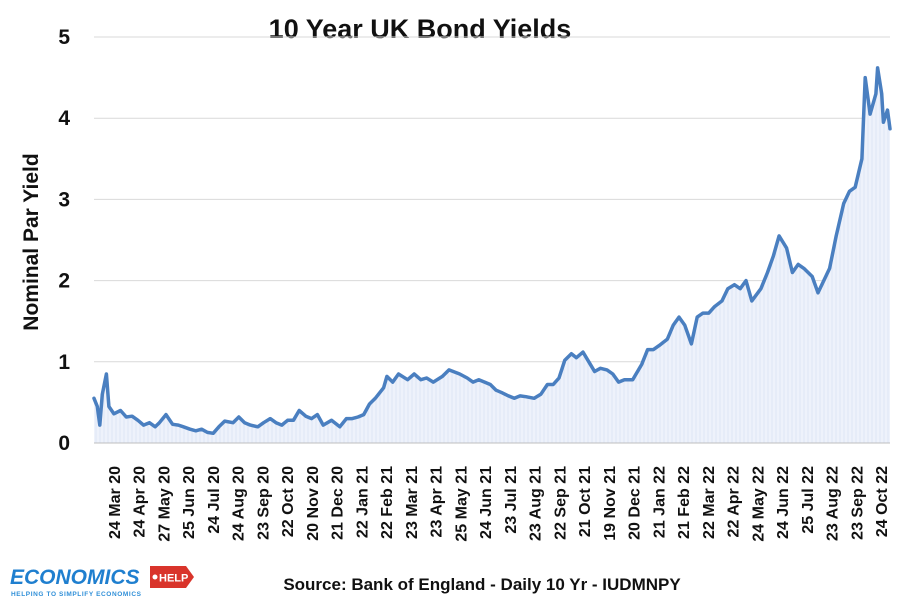 The width and height of the screenshot is (900, 602). What do you see at coordinates (783, 502) in the screenshot?
I see `x-tick-label: 24 Jun 22` at bounding box center [783, 502].